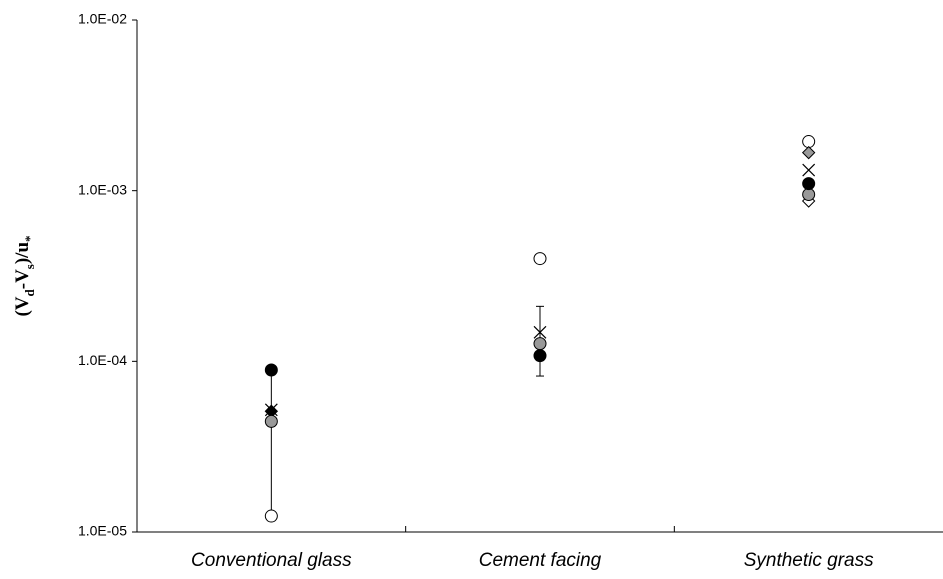 The image size is (943, 579). Describe the element at coordinates (271, 560) in the screenshot. I see `x-tick-label: Conventional glass` at that location.